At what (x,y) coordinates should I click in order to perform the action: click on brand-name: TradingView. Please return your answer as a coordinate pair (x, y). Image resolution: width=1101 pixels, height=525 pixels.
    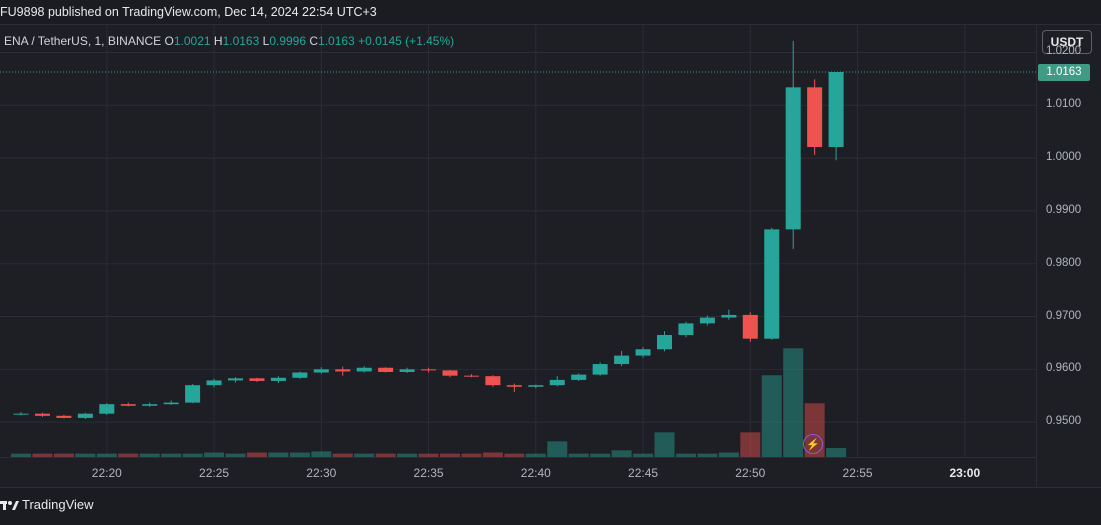
    Looking at the image, I should click on (58, 504).